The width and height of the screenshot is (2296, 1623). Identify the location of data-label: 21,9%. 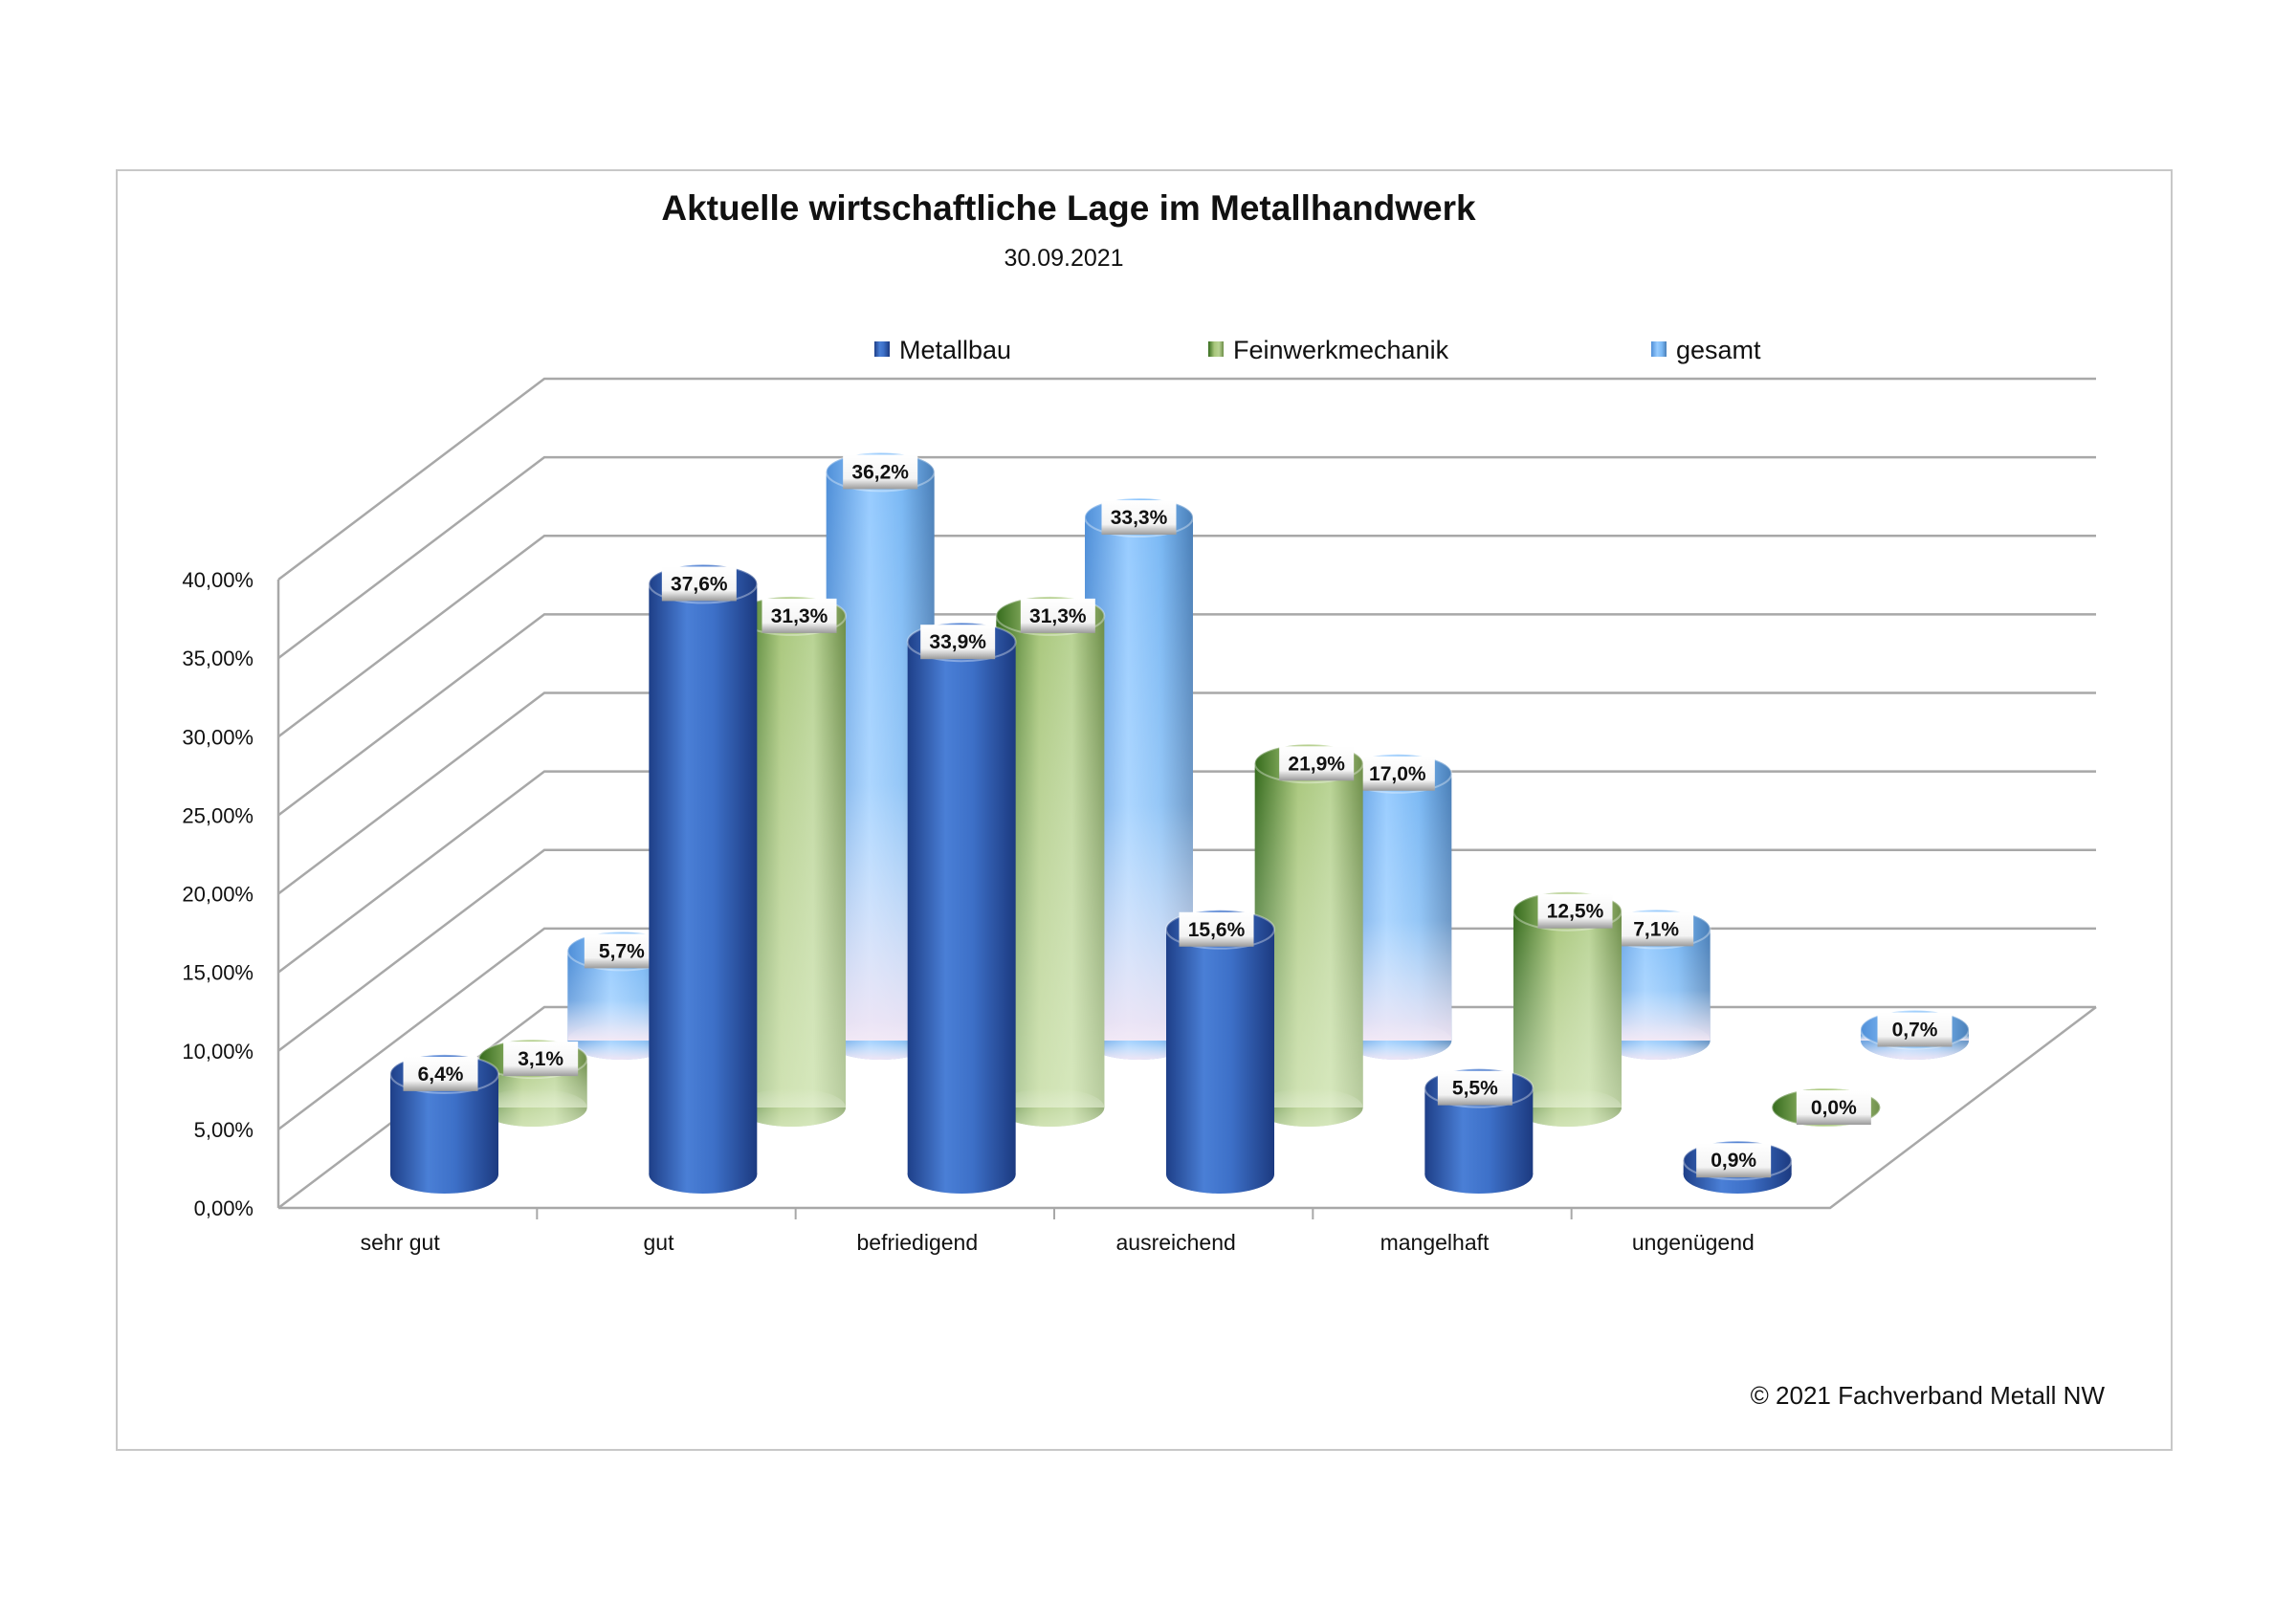
(1316, 764).